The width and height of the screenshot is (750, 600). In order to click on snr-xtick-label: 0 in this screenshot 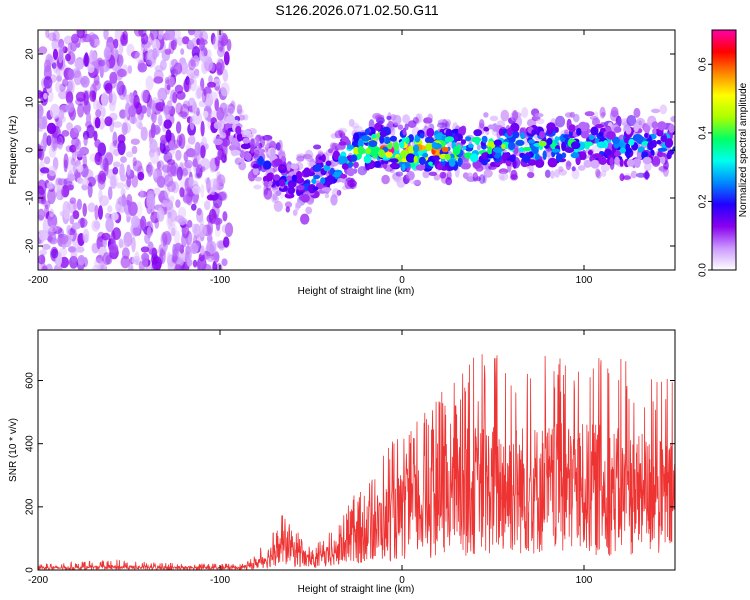, I will do `click(402, 580)`.